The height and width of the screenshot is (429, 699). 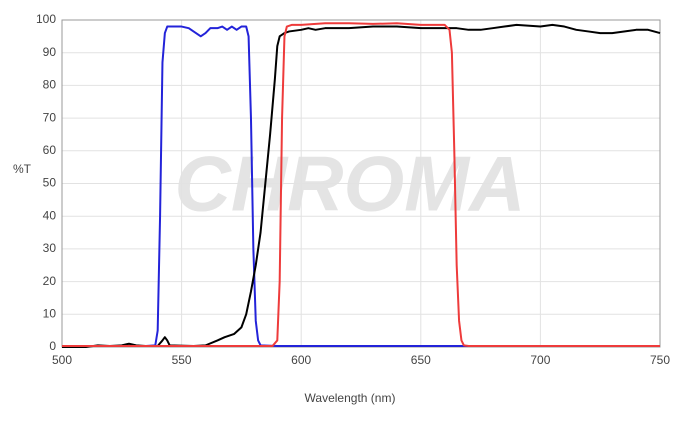 I want to click on x-tick-label: 650, so click(x=421, y=360).